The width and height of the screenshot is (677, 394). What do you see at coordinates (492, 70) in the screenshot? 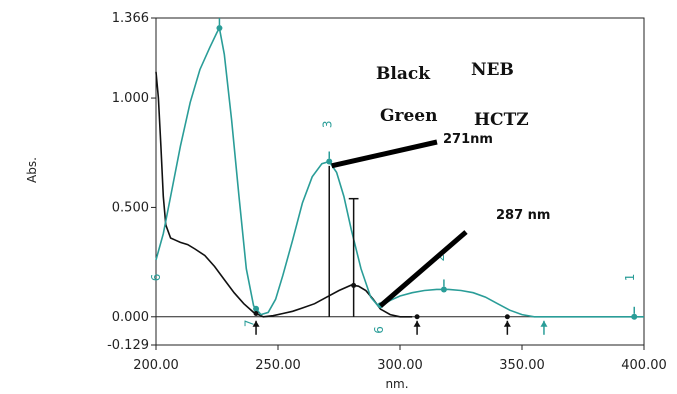
I see `legend-label-neb: NEB` at bounding box center [492, 70].